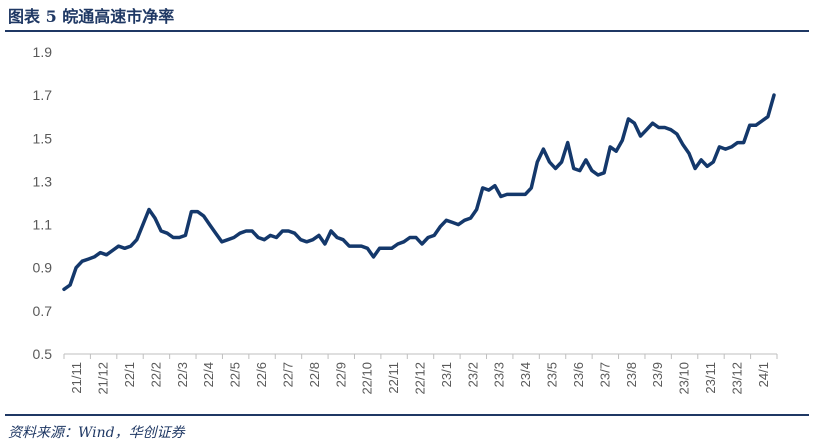 Image resolution: width=814 pixels, height=447 pixels. I want to click on source-rule, so click(407, 415).